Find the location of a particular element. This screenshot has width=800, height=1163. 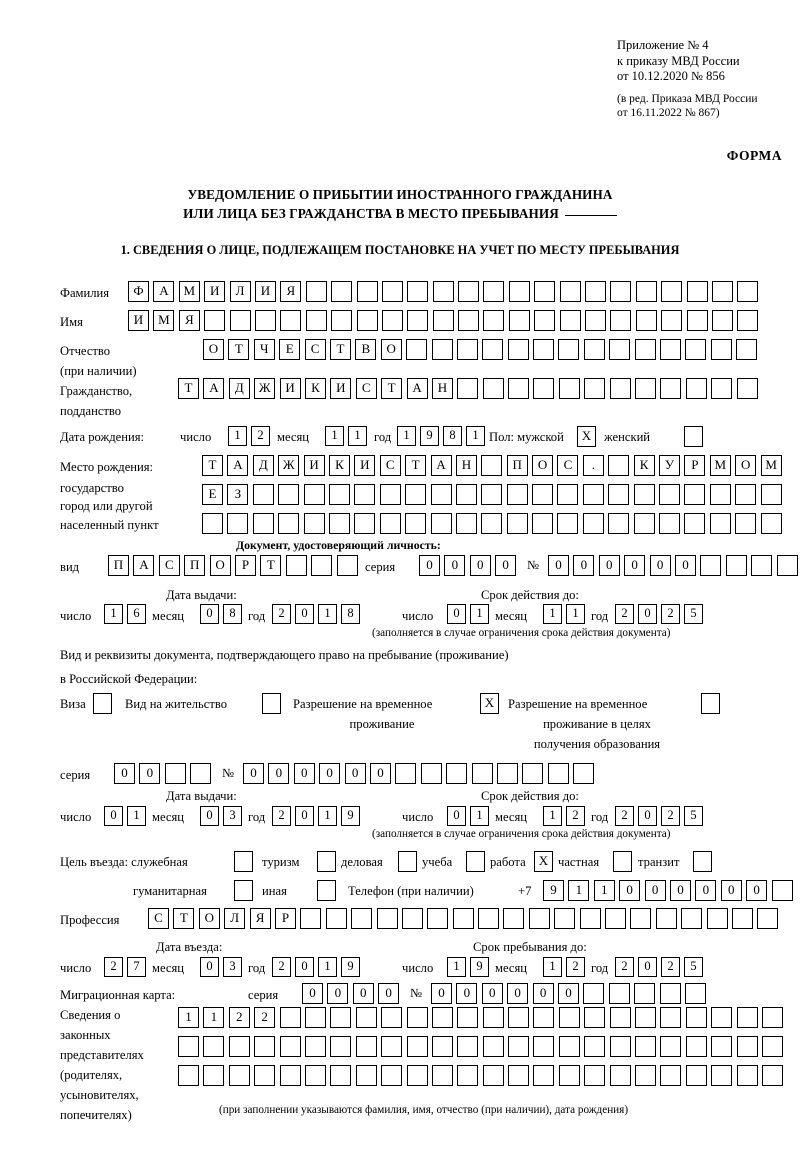

char-cell: Ч is located at coordinates (264, 349).